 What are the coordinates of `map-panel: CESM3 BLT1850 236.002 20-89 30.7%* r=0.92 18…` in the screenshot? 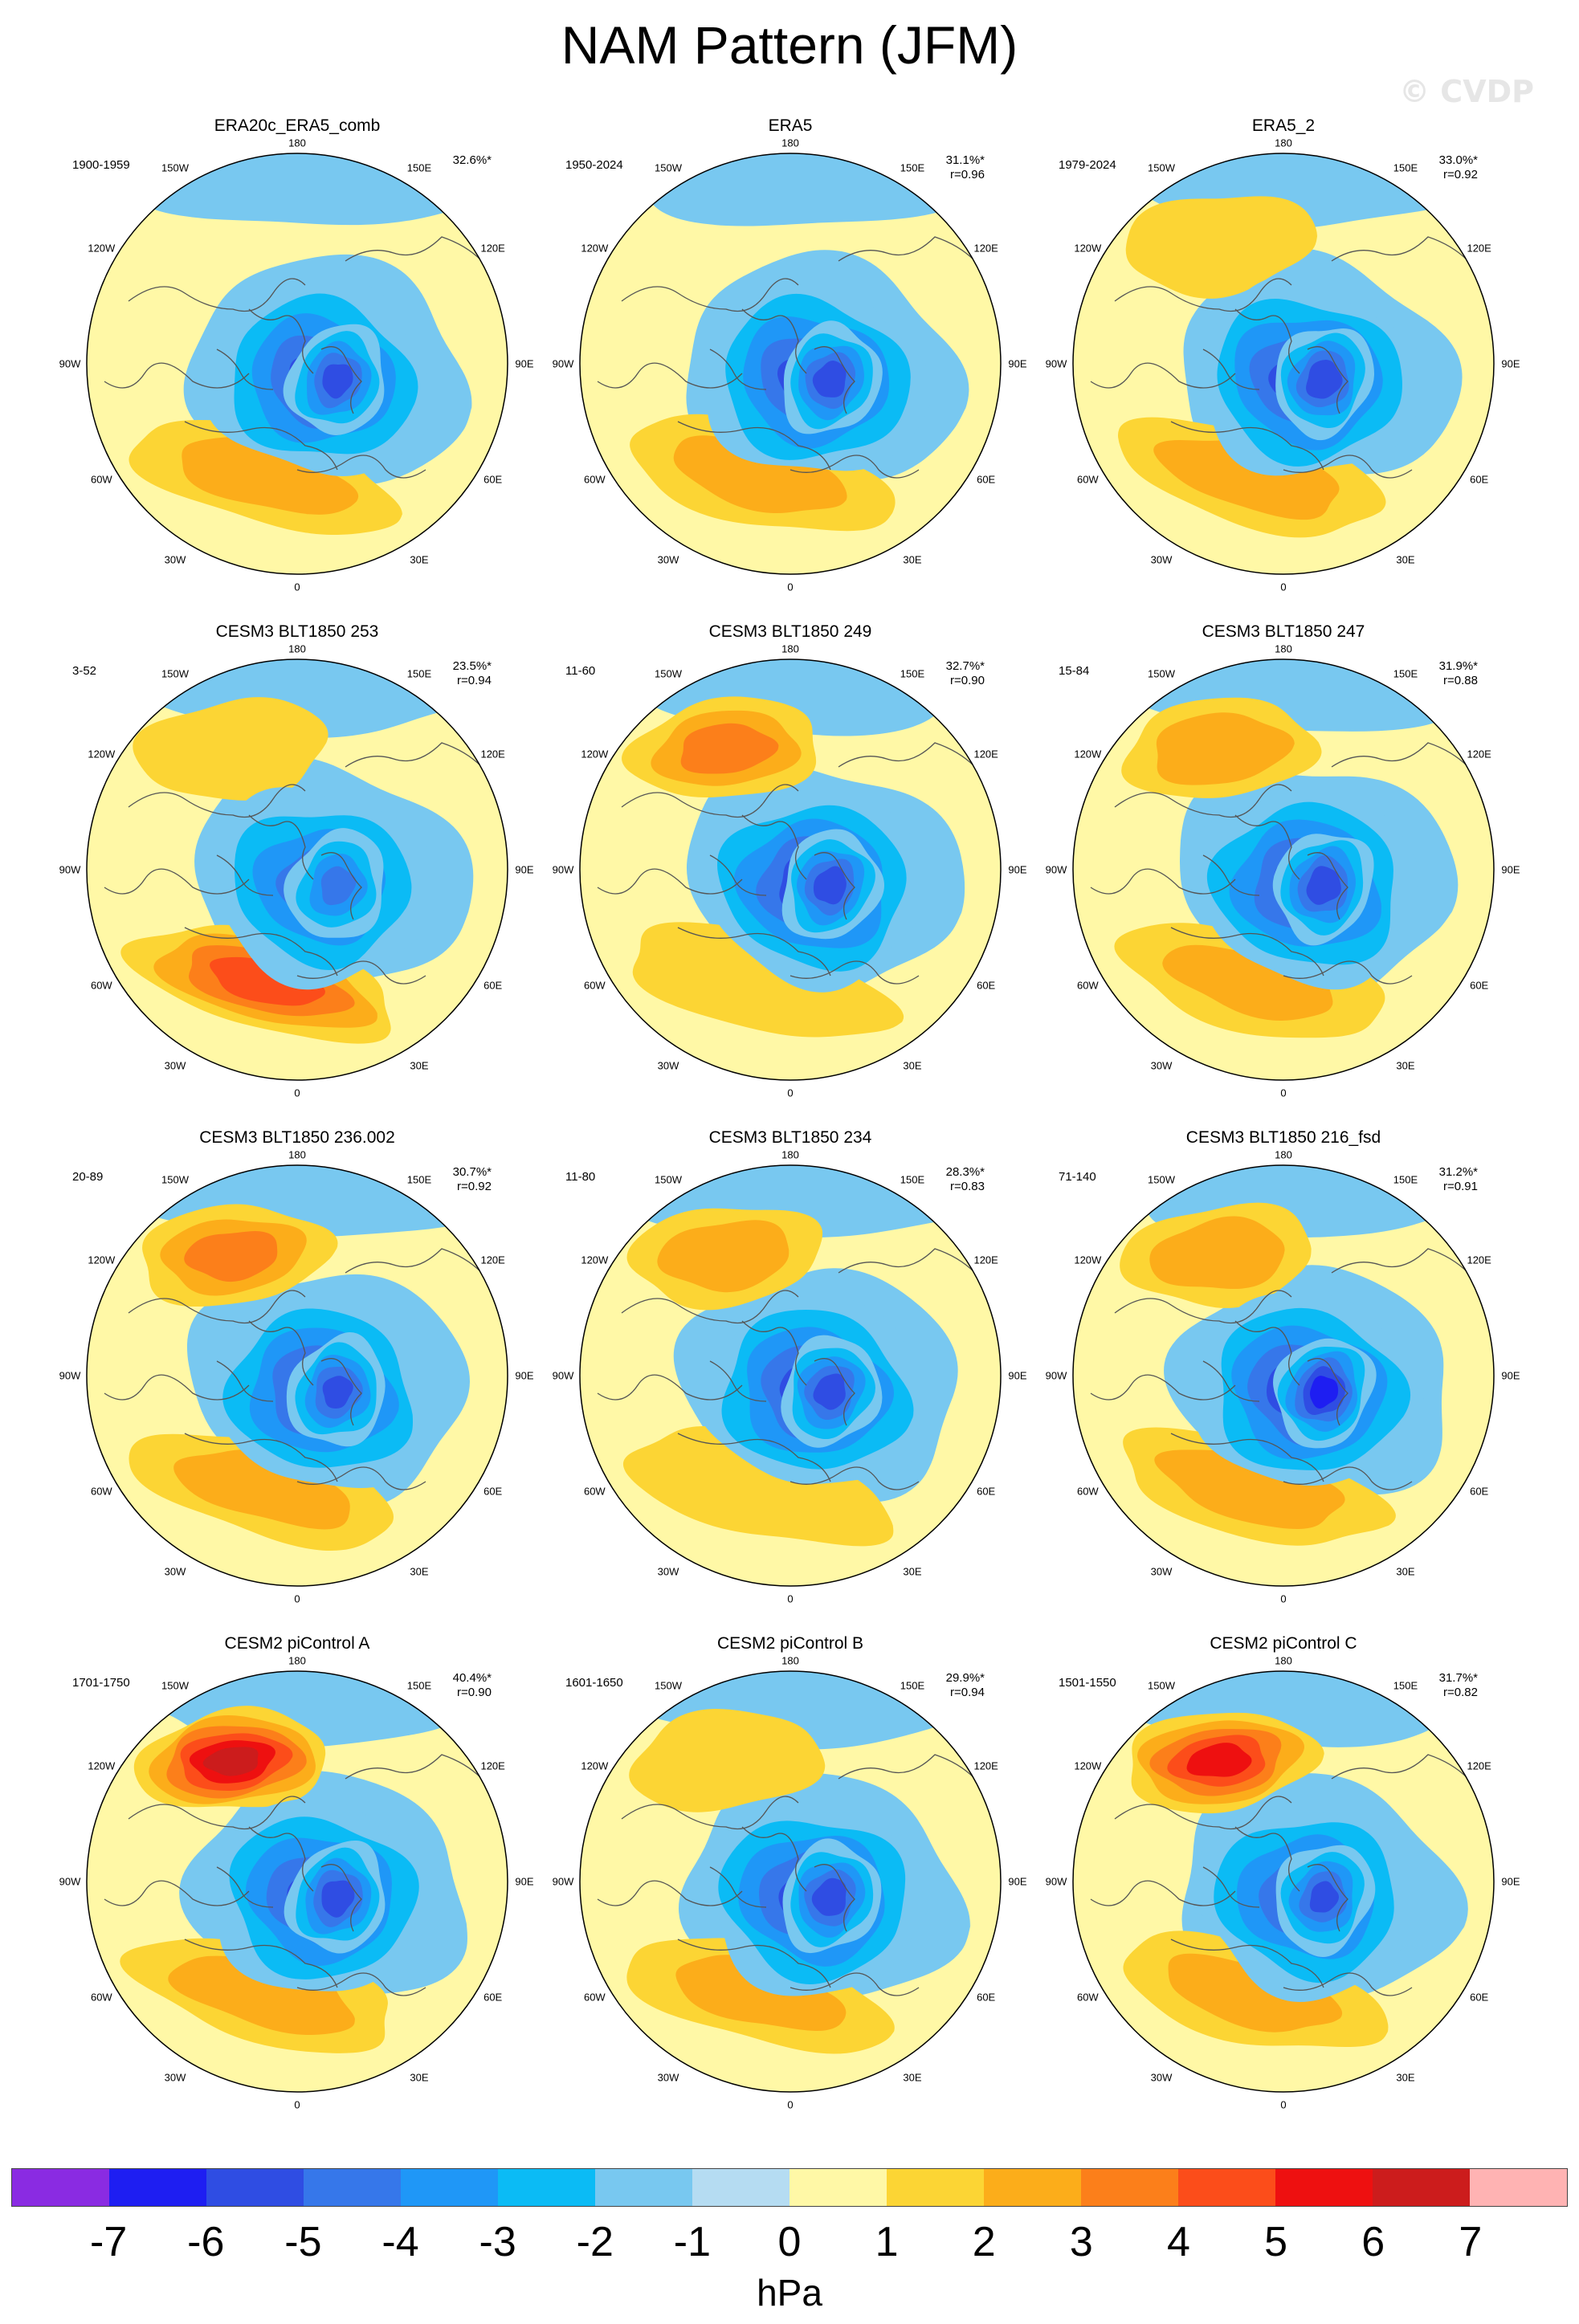 It's located at (297, 1377).